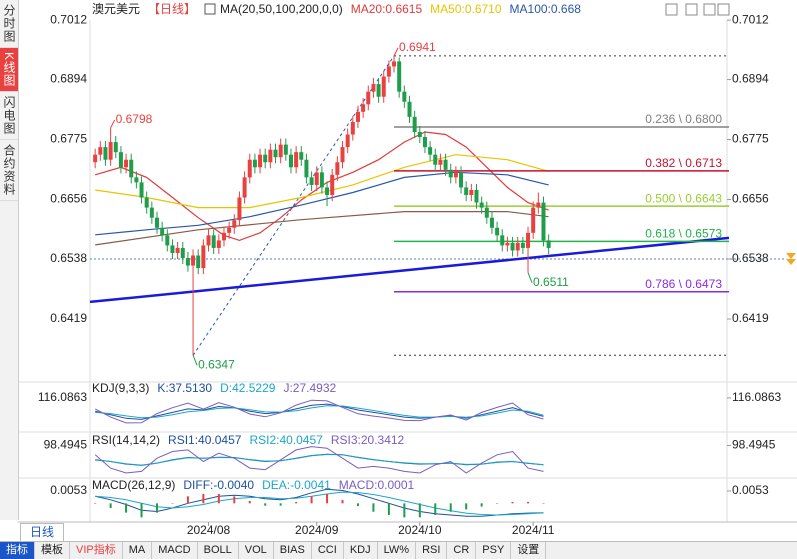 Image resolution: width=797 pixels, height=559 pixels. What do you see at coordinates (683, 163) in the screenshot?
I see `fib-label: 0.382 \ 0.6713` at bounding box center [683, 163].